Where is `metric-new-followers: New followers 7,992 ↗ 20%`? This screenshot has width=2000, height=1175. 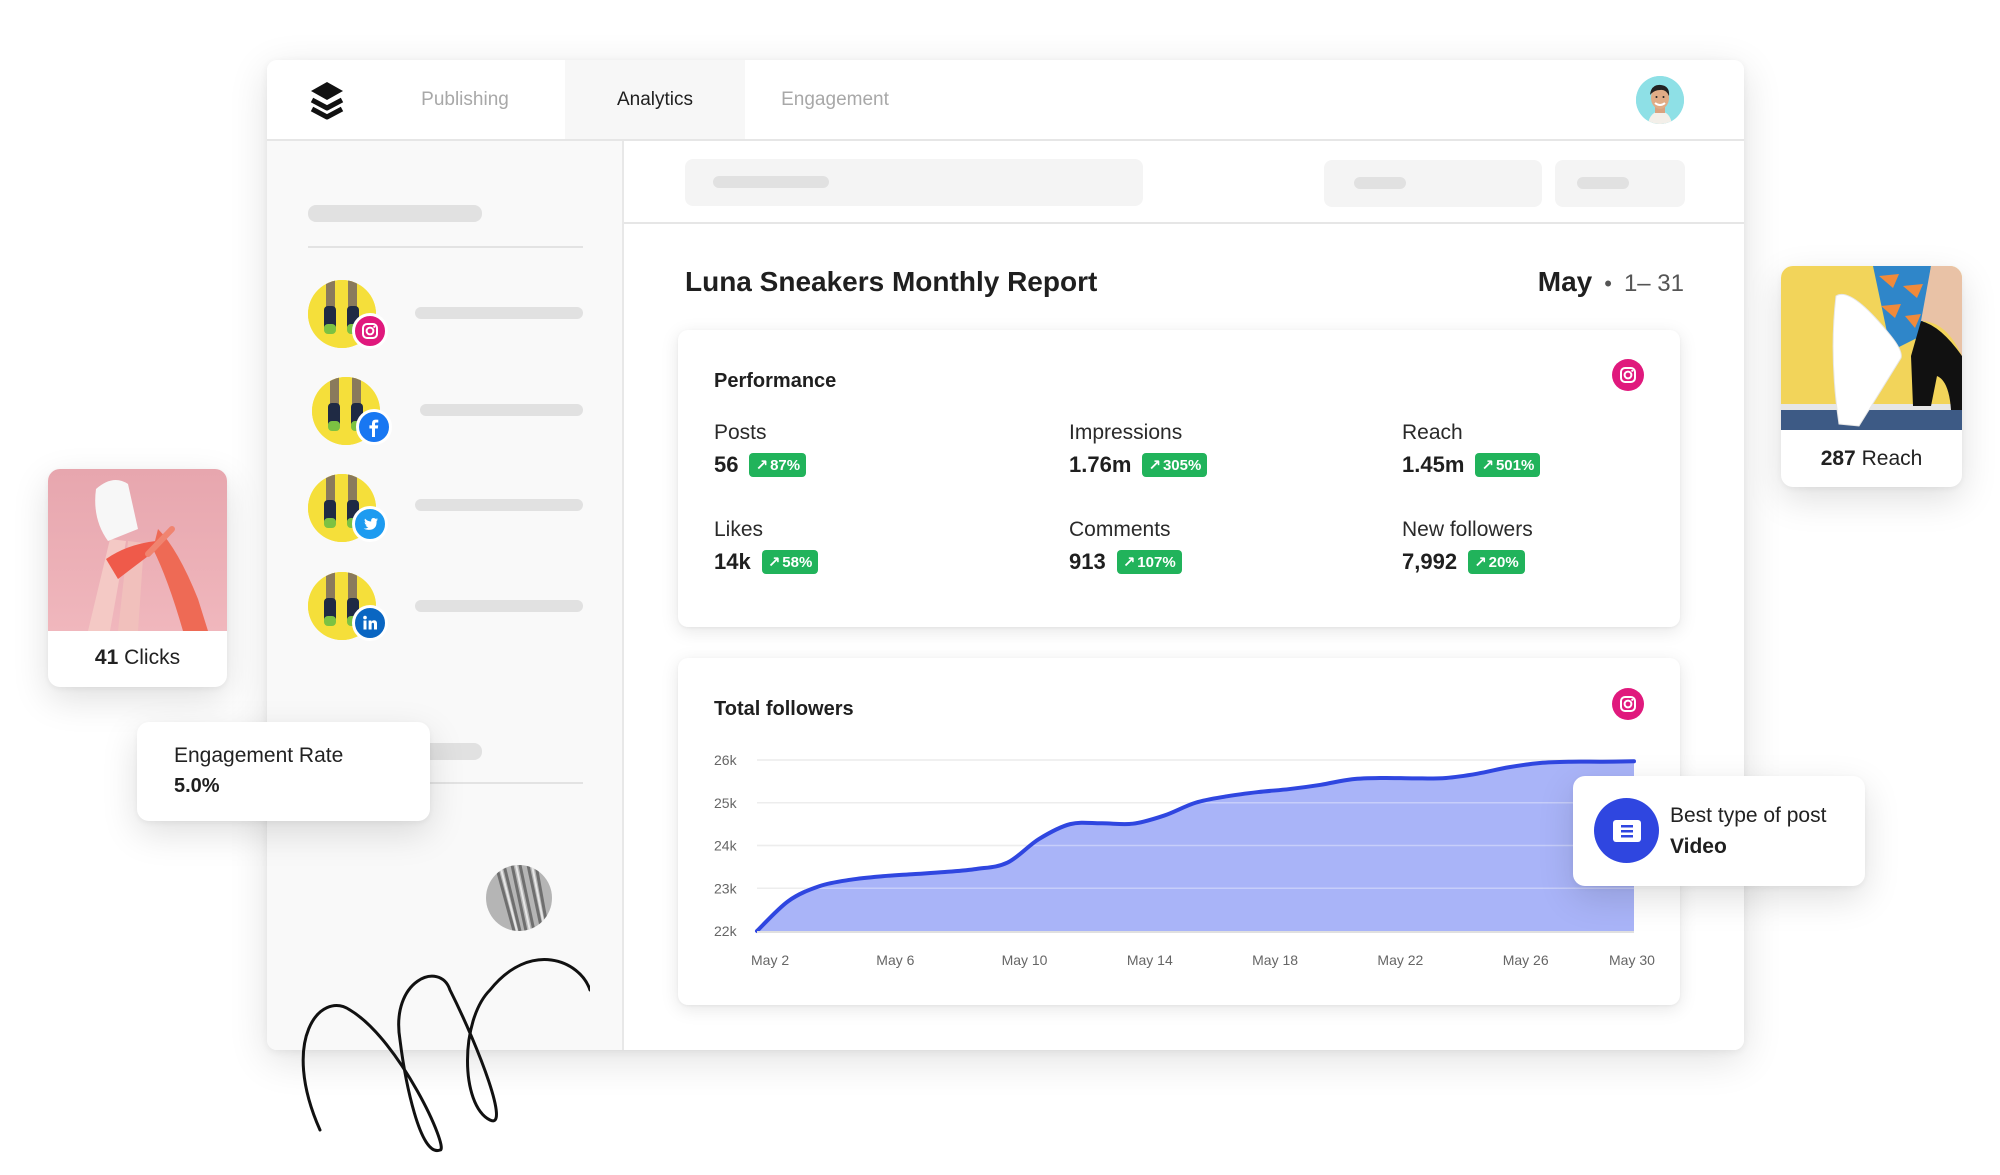 metric-new-followers: New followers 7,992 ↗ 20% is located at coordinates (1467, 546).